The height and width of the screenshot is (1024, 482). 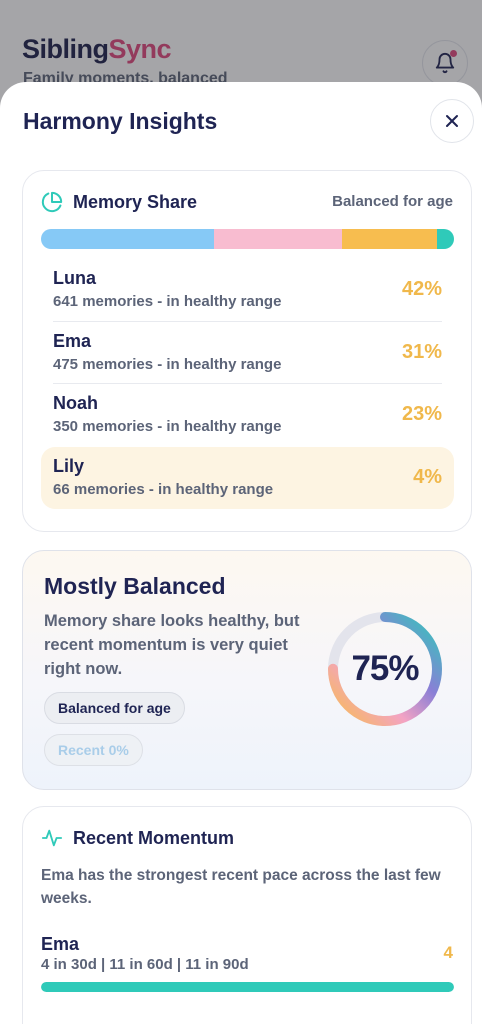 I want to click on sheet-title: Harmony Insights, so click(x=120, y=121).